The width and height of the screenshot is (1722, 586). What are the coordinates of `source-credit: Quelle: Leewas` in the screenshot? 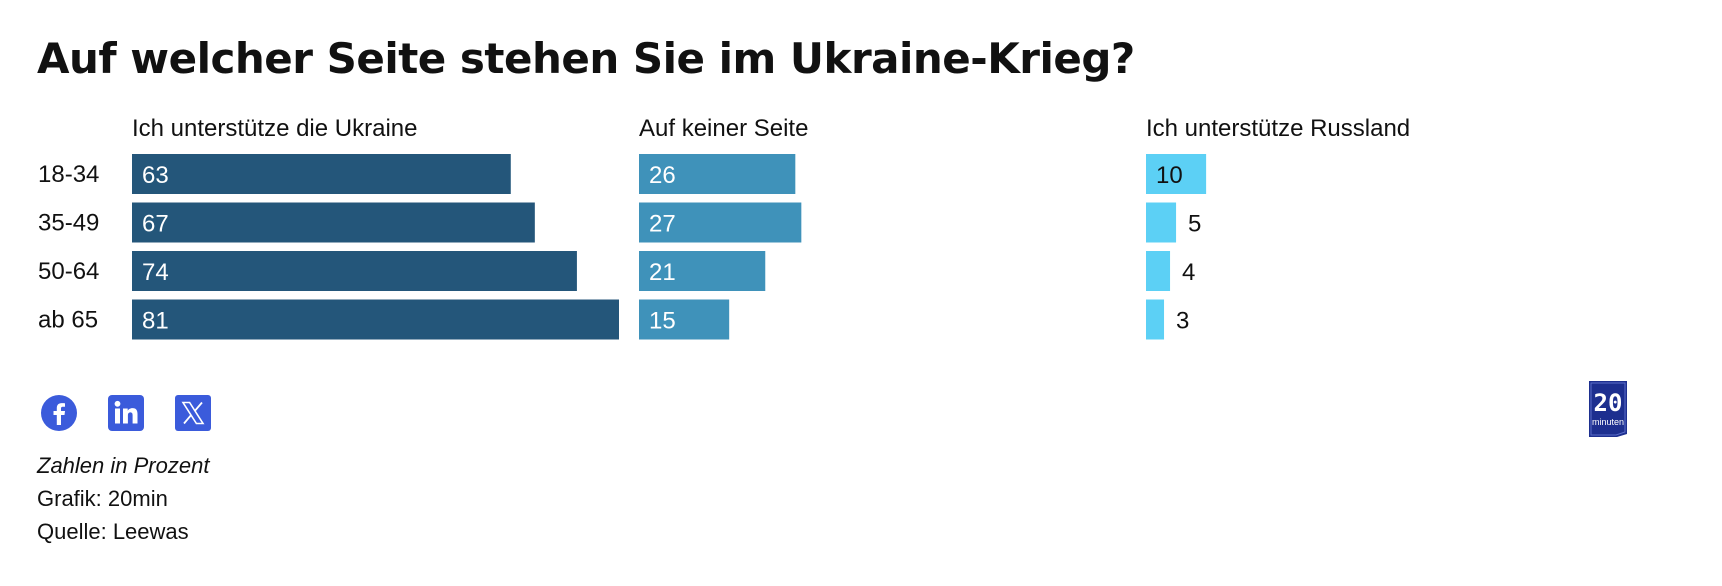 It's located at (113, 531).